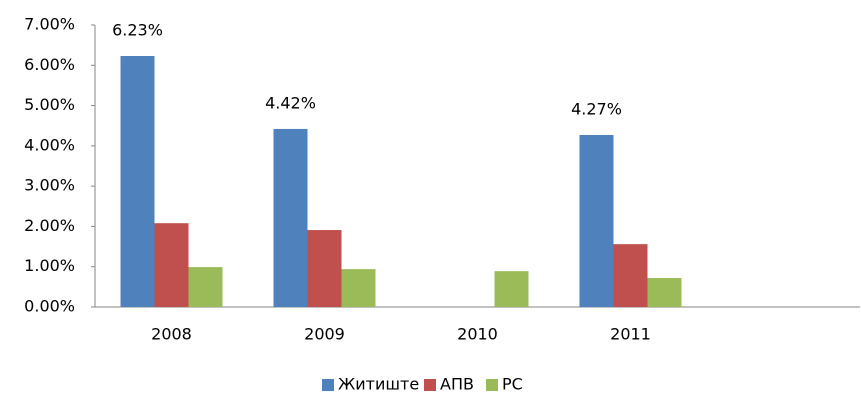  I want to click on data-label: 6.23%, so click(137, 30).